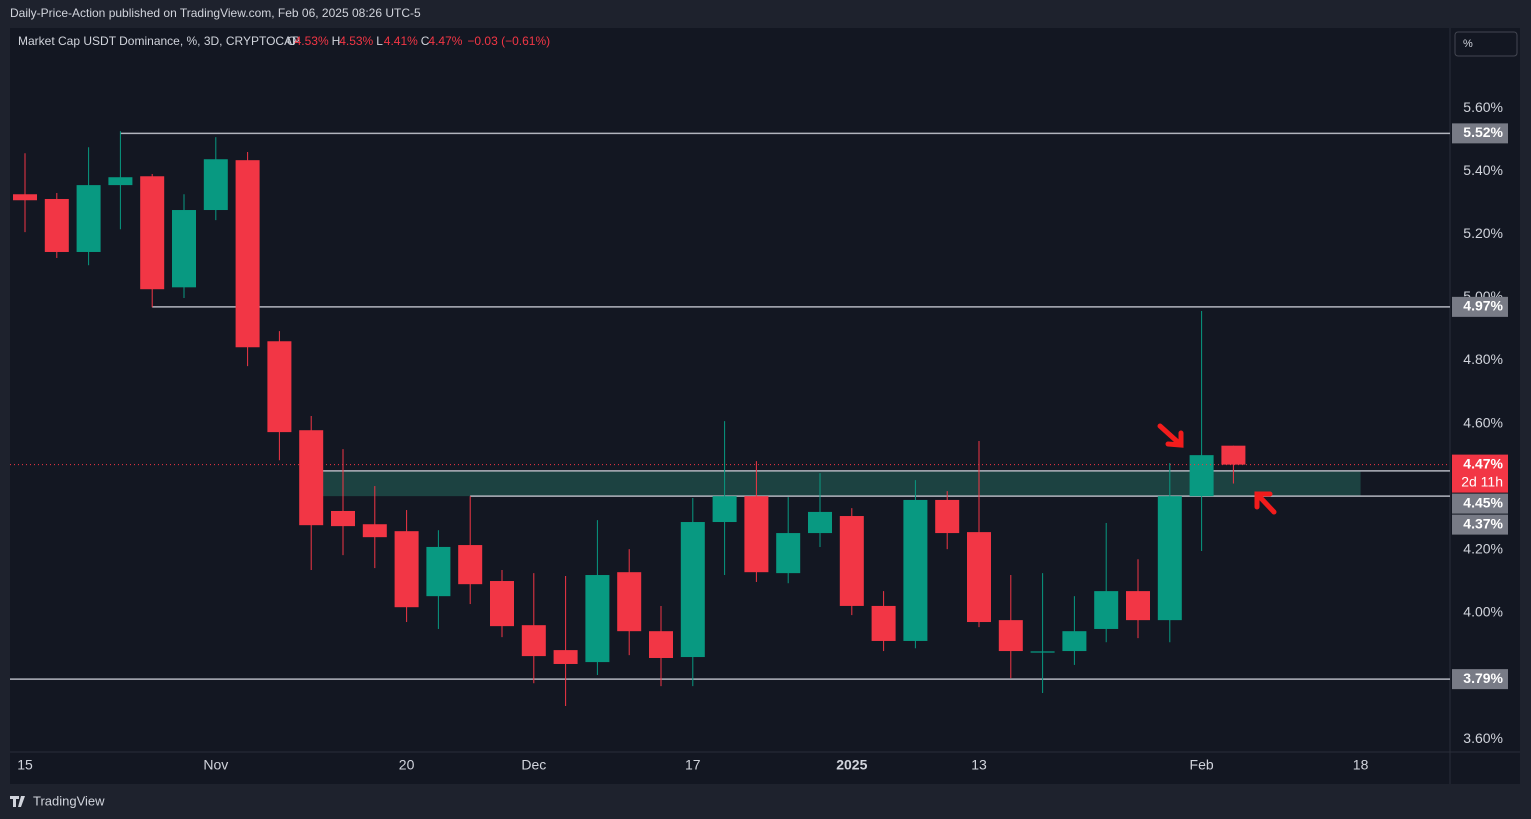 The height and width of the screenshot is (819, 1531). Describe the element at coordinates (1483, 233) in the screenshot. I see `y-tick-label: 5.20%` at that location.